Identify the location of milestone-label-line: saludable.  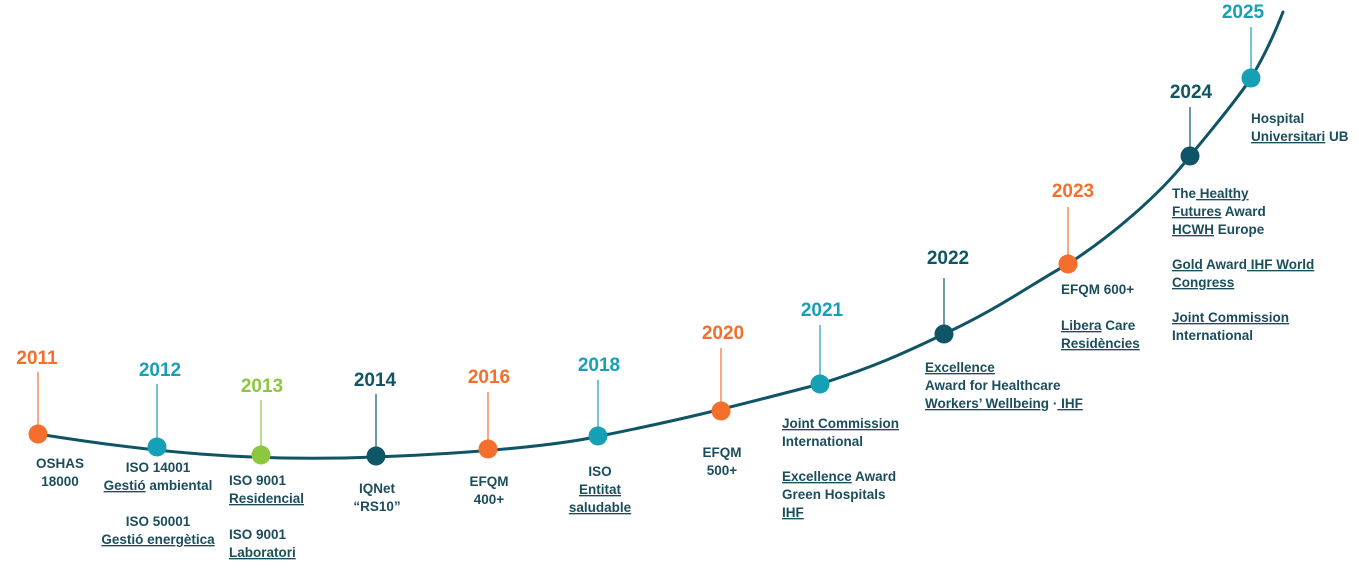
(600, 507).